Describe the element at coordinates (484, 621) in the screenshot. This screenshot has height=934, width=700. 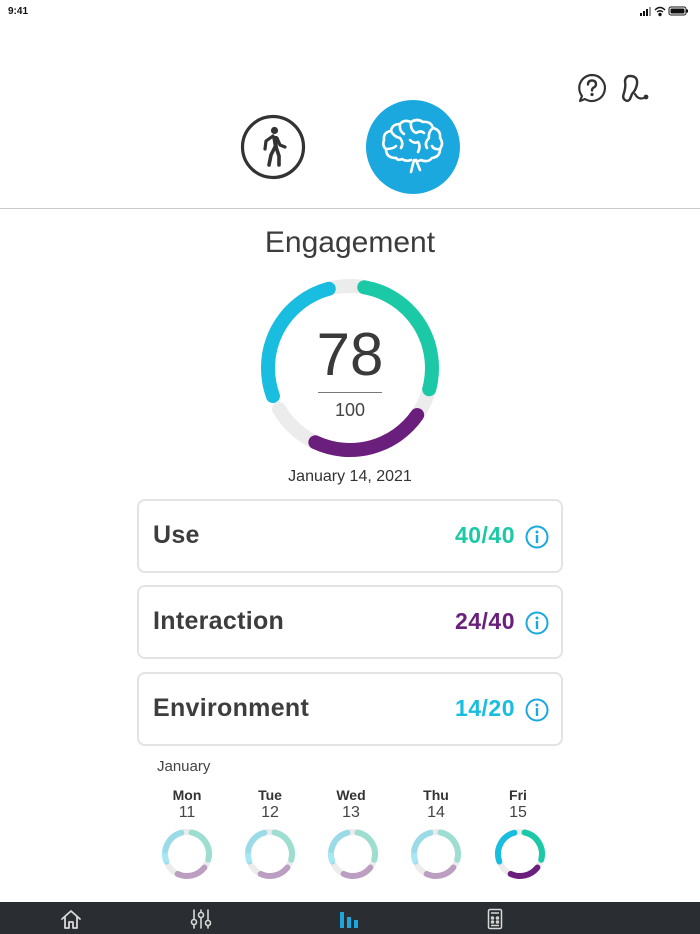
I see `card-value: 24/40` at that location.